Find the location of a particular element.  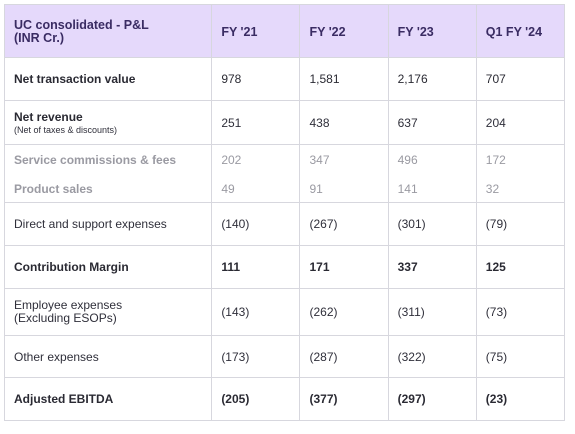

row-value: 978 is located at coordinates (256, 79).